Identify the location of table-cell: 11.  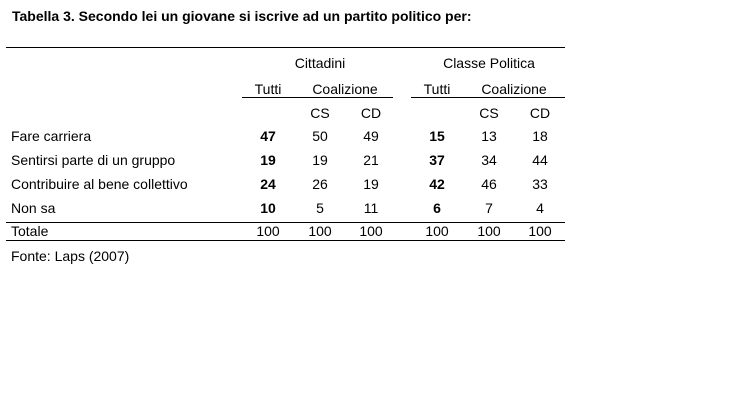
(371, 208).